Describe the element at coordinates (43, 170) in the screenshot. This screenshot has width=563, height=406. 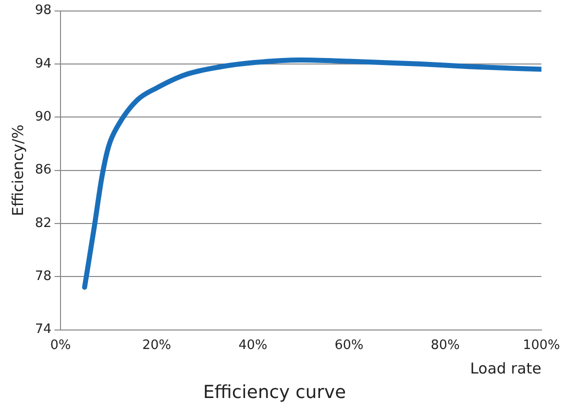
I see `y-tick-label: 86` at that location.